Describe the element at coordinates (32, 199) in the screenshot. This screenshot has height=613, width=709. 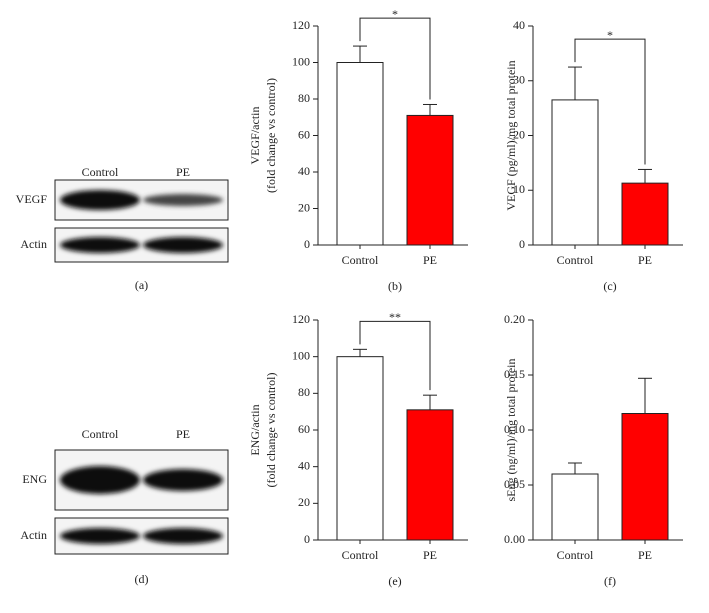
I see `row-label: VEGF` at that location.